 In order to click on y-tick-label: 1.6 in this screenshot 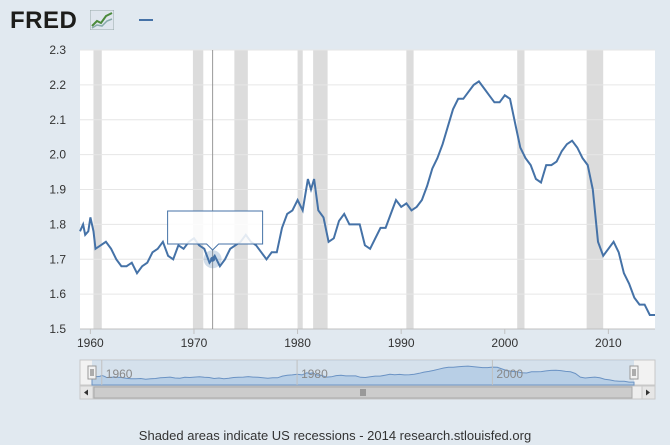, I will do `click(57, 294)`.